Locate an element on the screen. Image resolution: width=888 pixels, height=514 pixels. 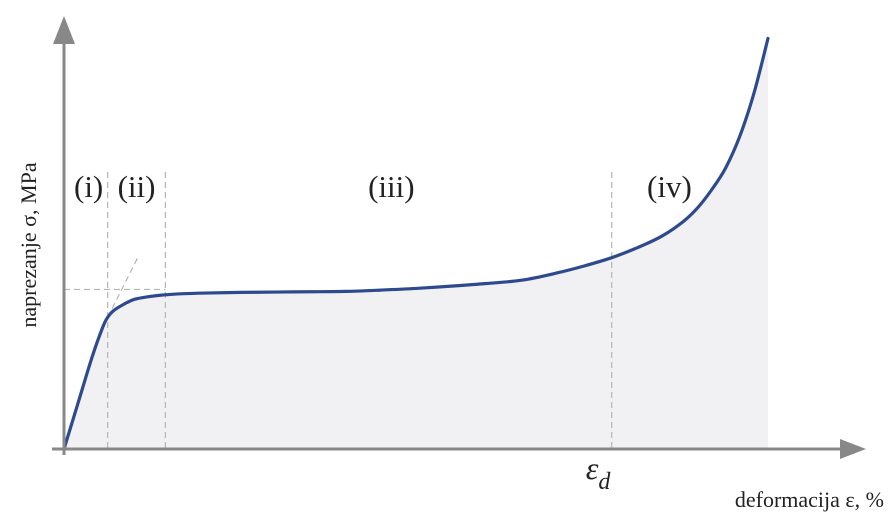
x-tick-labels: εd is located at coordinates (599, 472).